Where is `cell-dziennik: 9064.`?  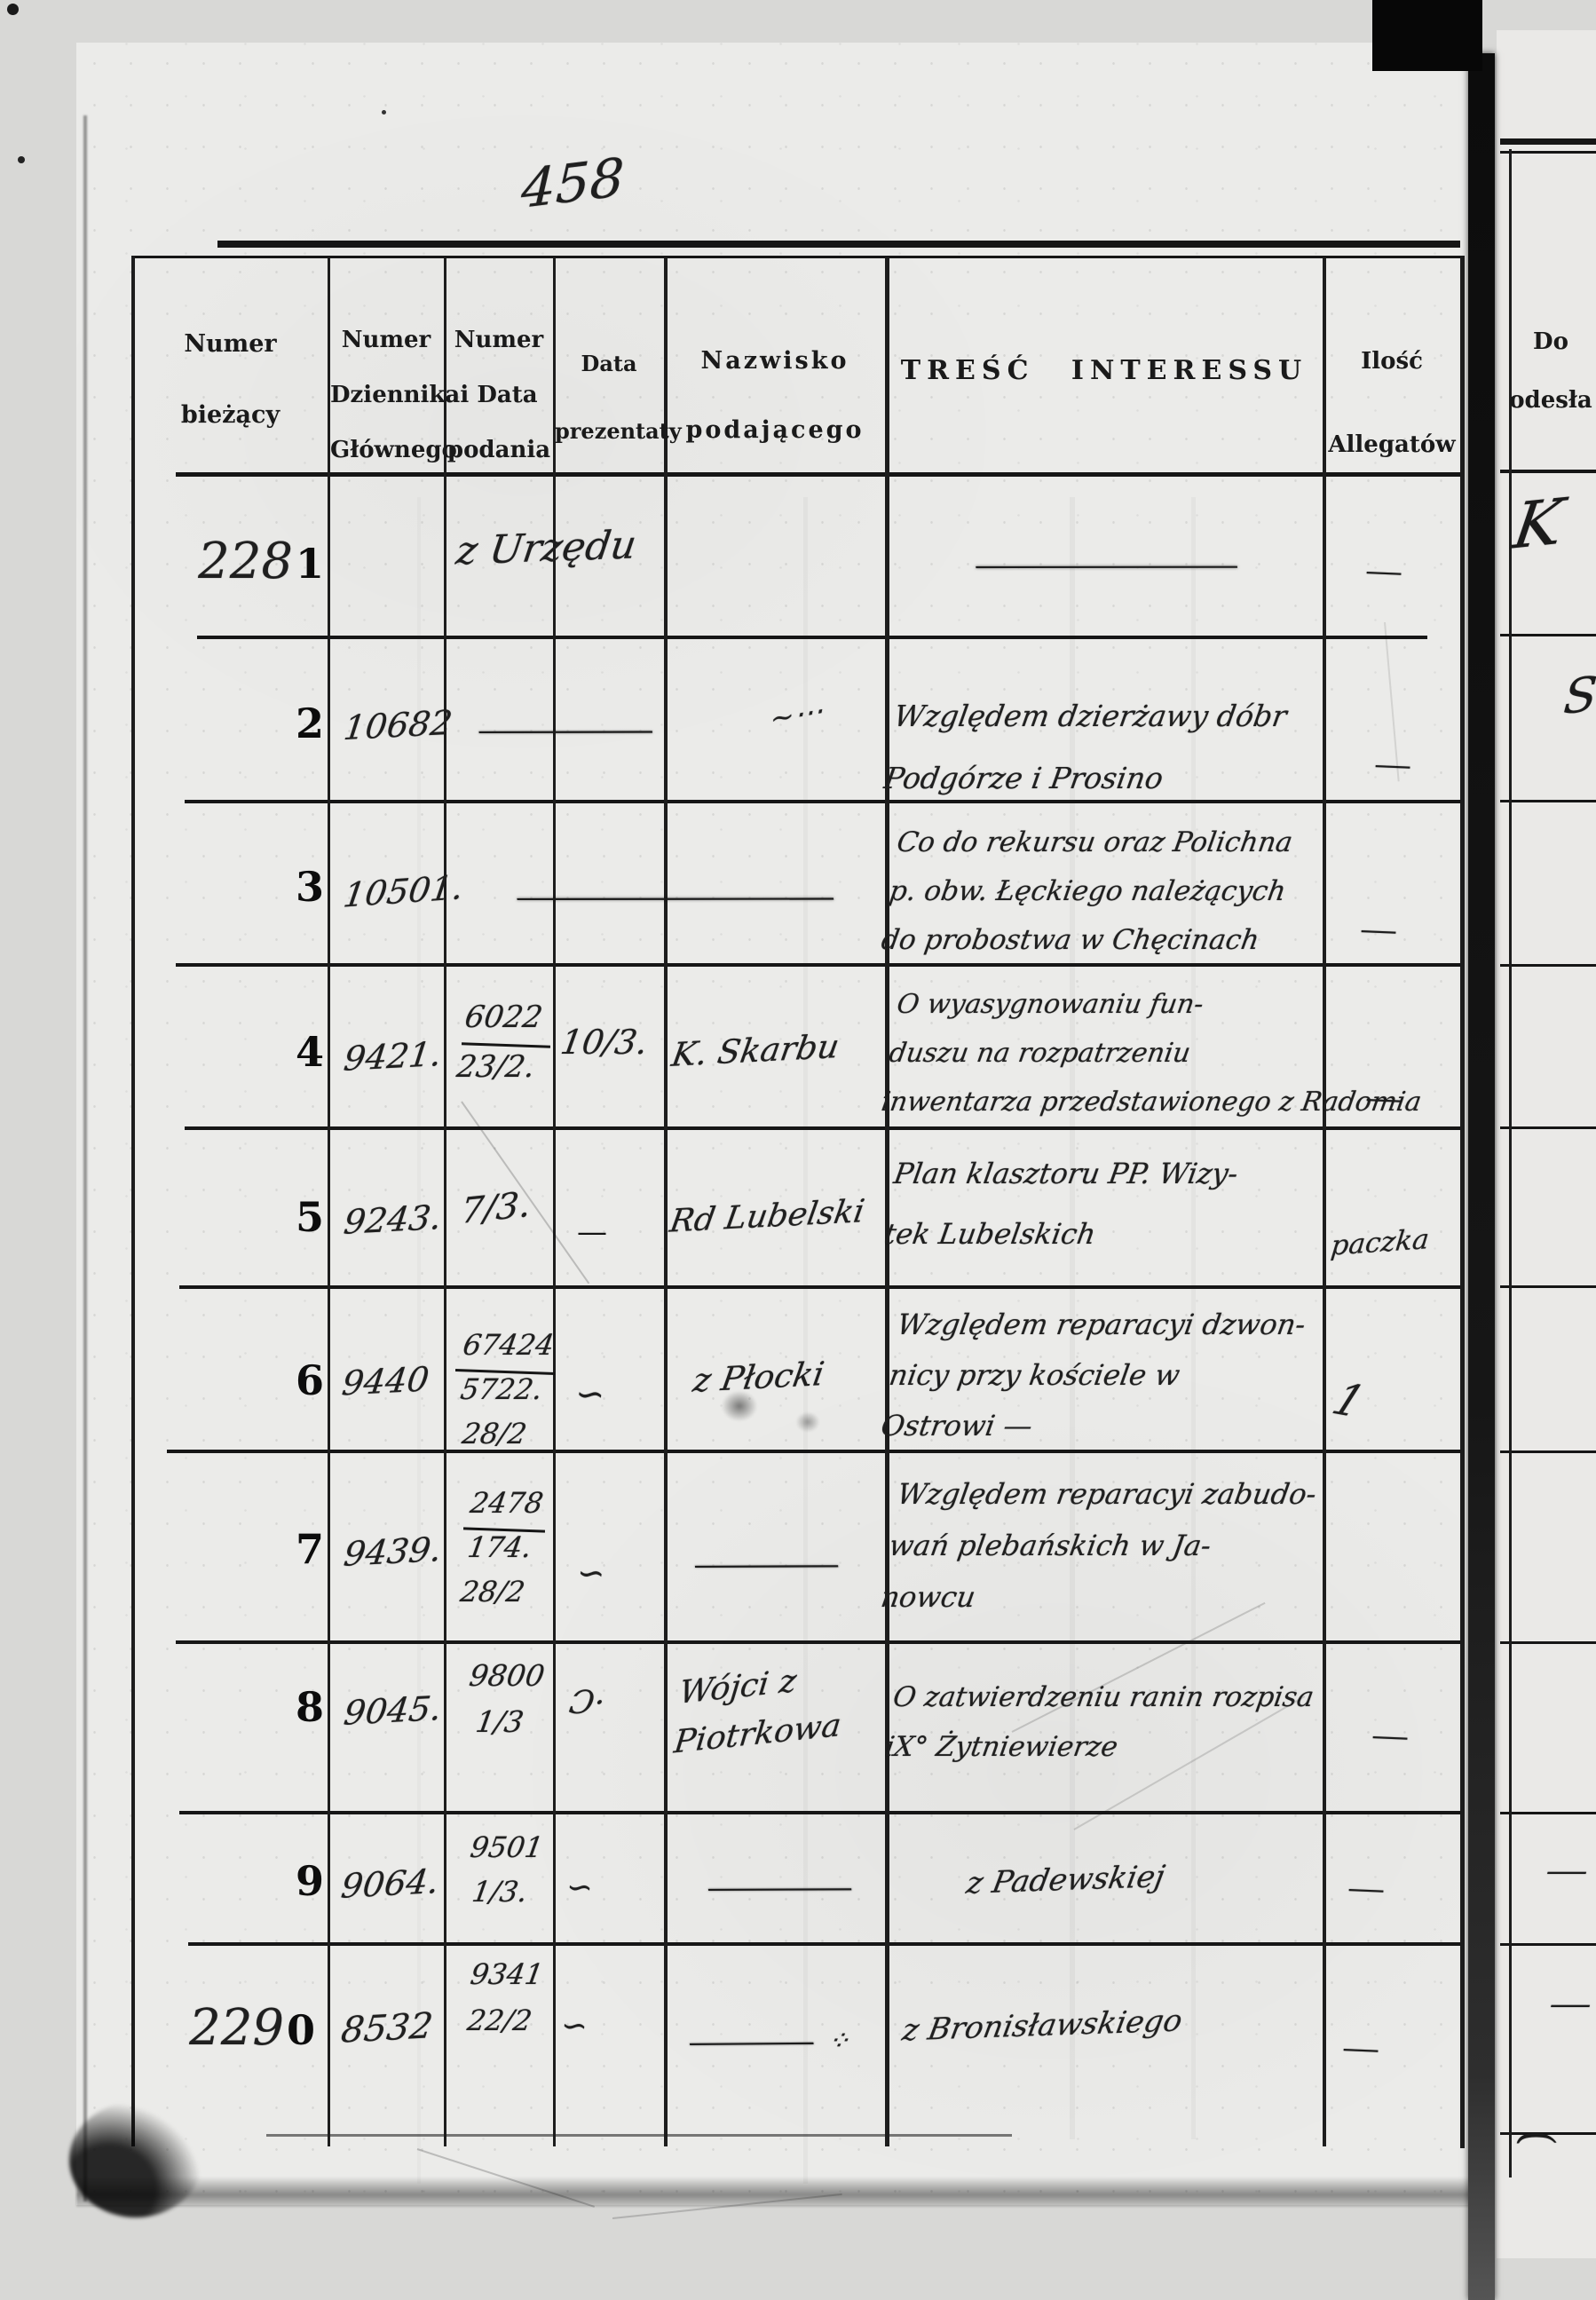 cell-dziennik: 9064. is located at coordinates (389, 1883).